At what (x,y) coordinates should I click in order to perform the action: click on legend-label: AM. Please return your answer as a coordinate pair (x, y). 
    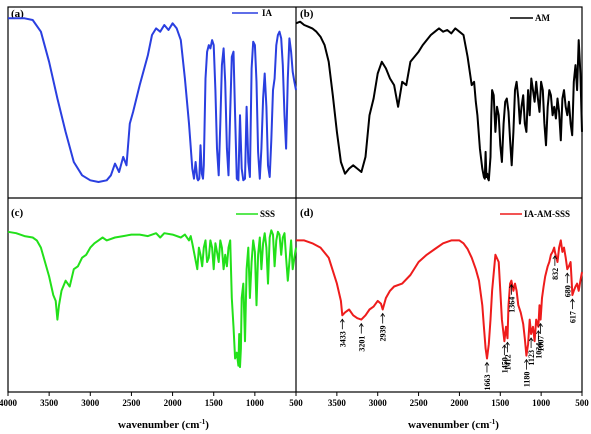
    Looking at the image, I should click on (542, 18).